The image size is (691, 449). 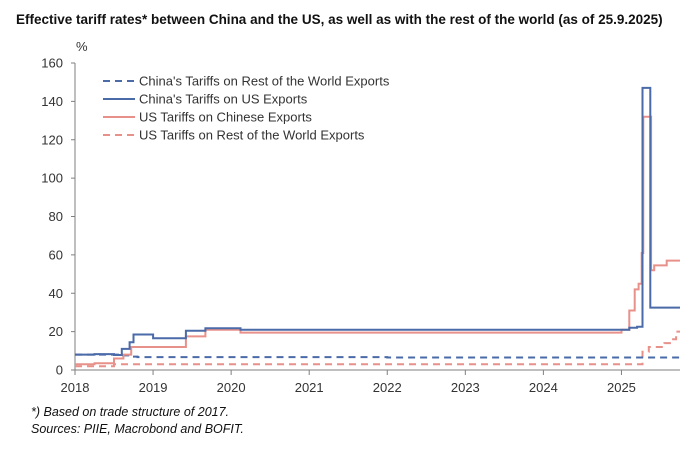 I want to click on y-tick-label: 160, so click(x=52, y=63).